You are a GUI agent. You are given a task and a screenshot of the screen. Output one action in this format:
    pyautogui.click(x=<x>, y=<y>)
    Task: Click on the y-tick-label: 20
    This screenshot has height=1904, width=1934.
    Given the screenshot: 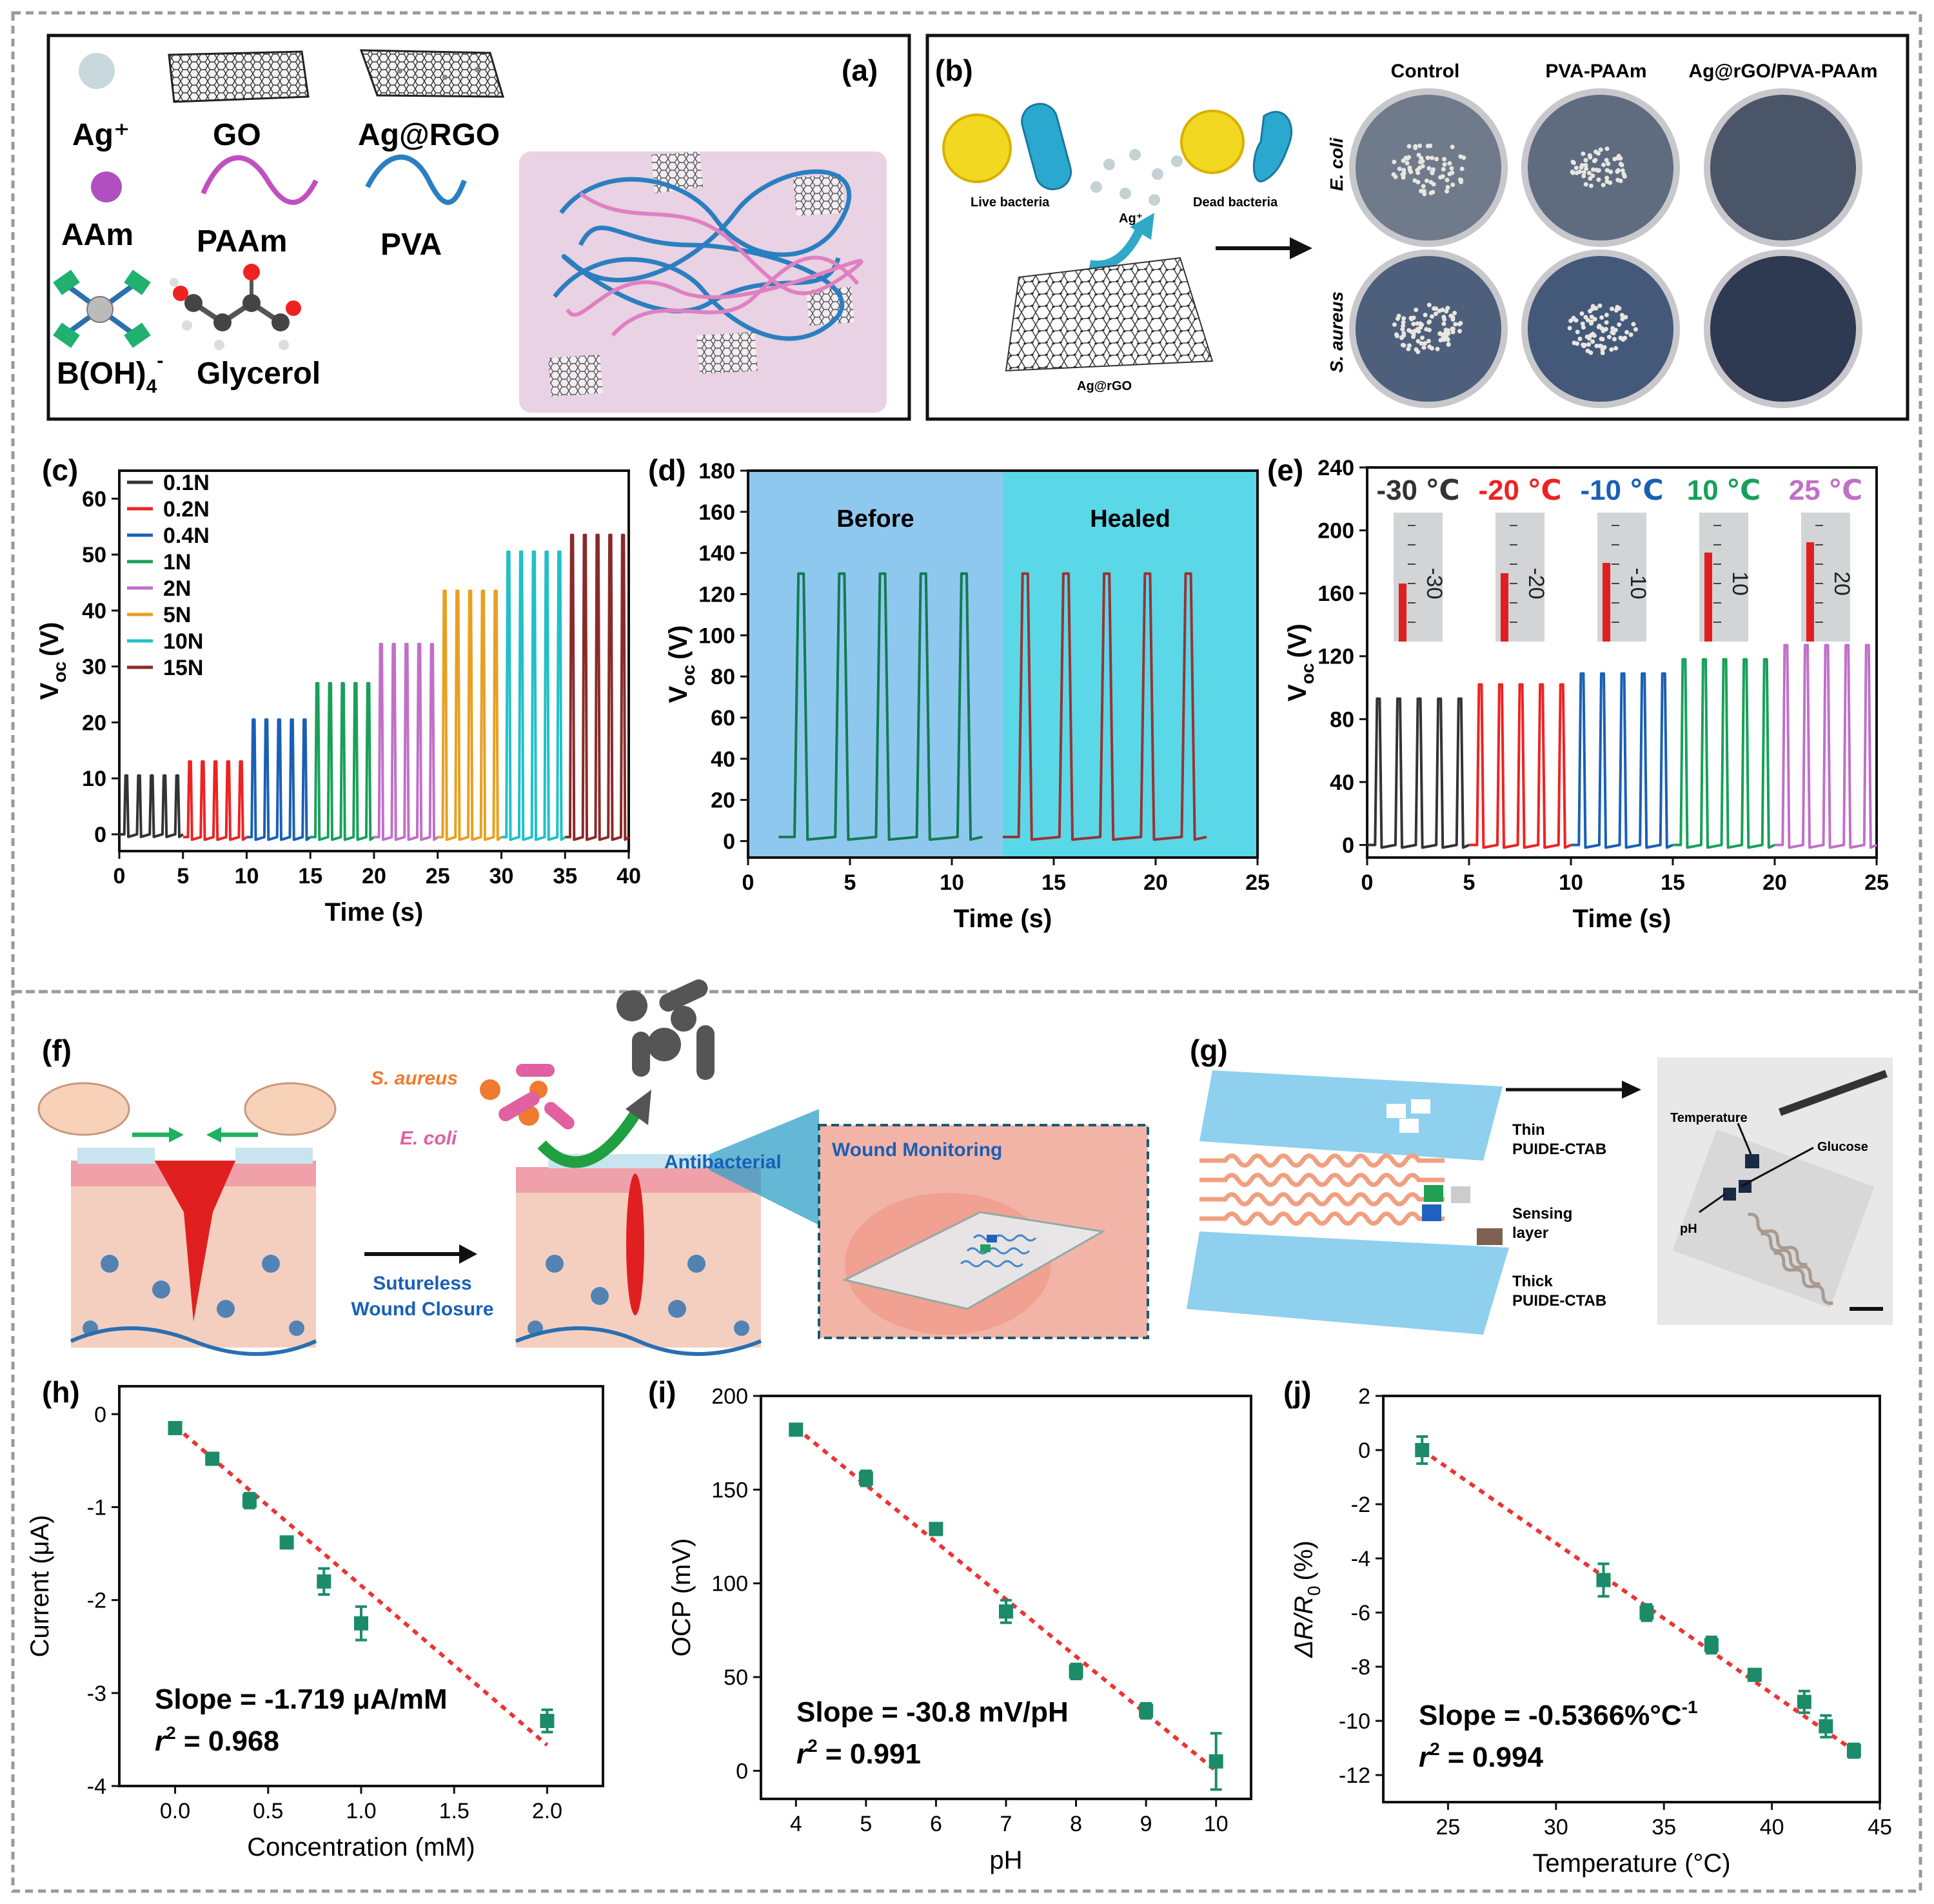 What is the action you would take?
    pyautogui.click(x=94, y=723)
    